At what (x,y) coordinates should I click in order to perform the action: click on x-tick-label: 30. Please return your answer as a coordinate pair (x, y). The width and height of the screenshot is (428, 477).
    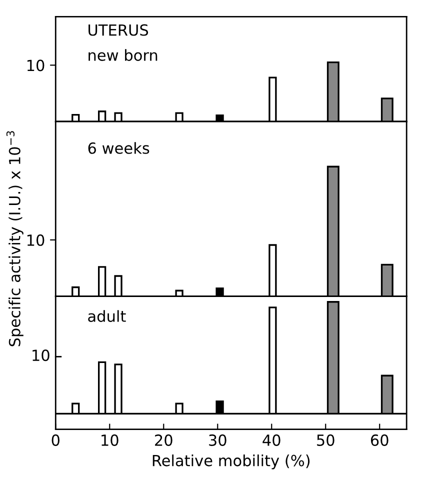
    Looking at the image, I should click on (217, 440).